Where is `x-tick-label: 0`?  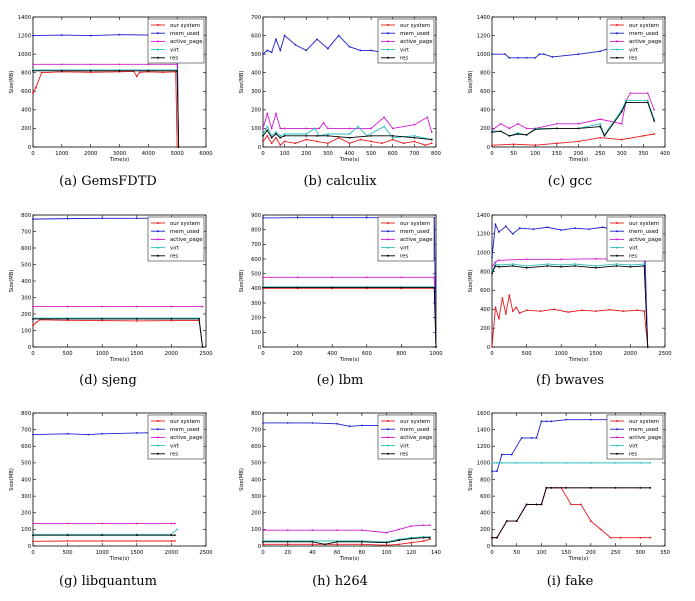 x-tick-label: 0 is located at coordinates (262, 553).